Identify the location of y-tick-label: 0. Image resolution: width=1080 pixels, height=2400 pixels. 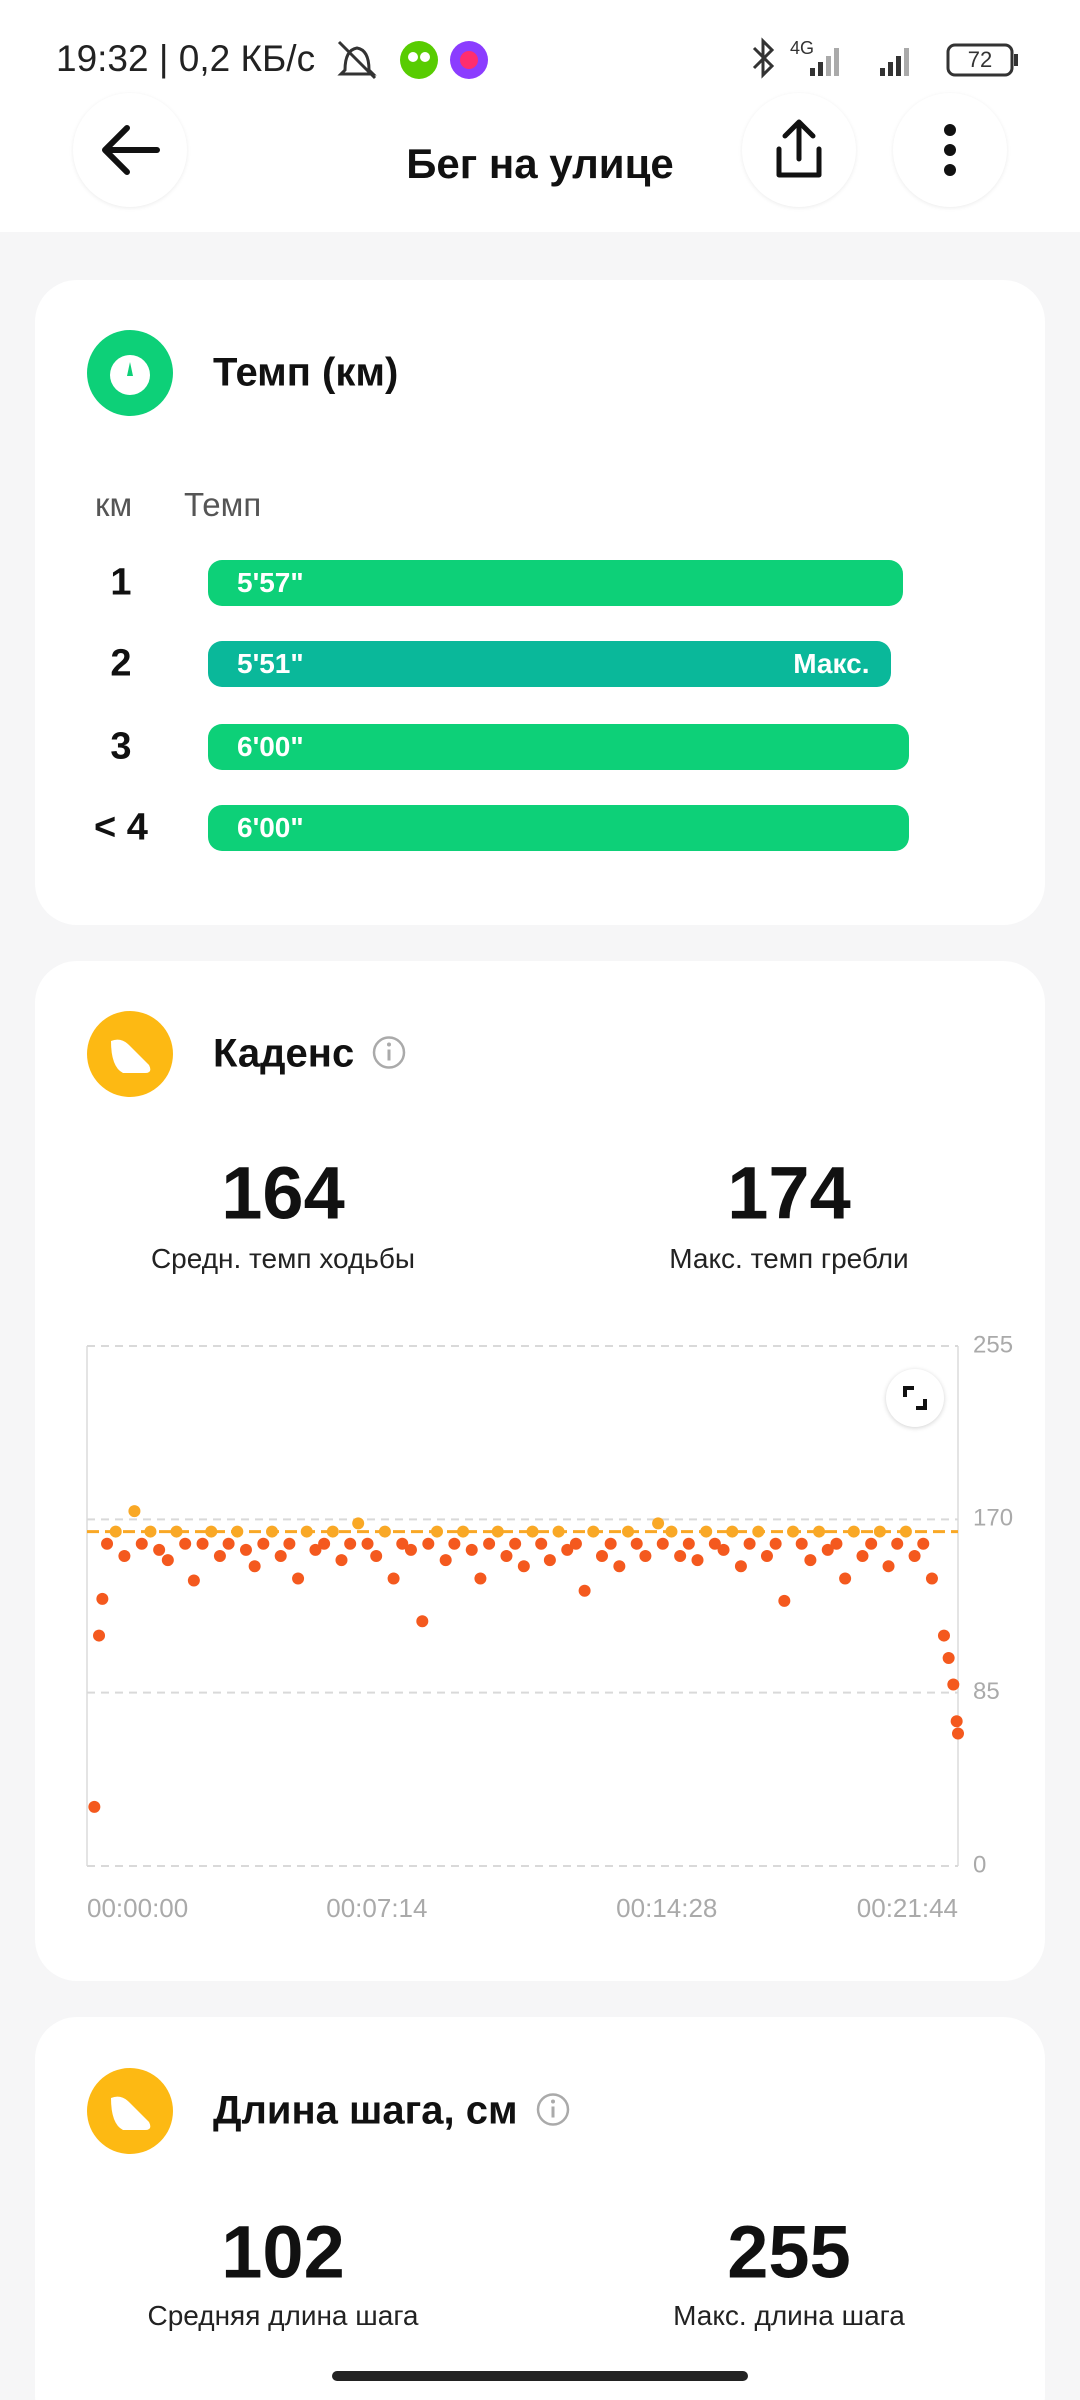
(979, 1864).